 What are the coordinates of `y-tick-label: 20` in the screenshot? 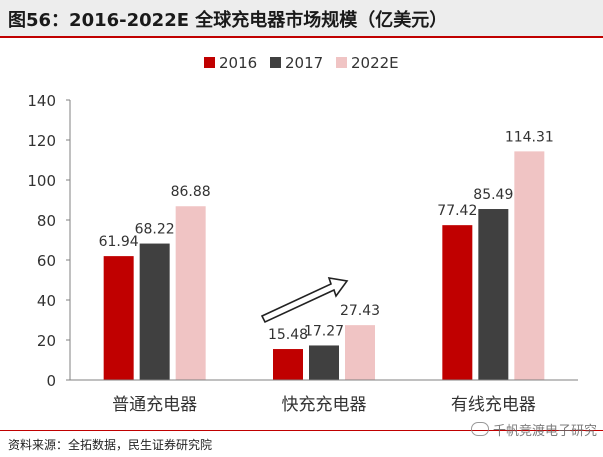 It's located at (46, 341).